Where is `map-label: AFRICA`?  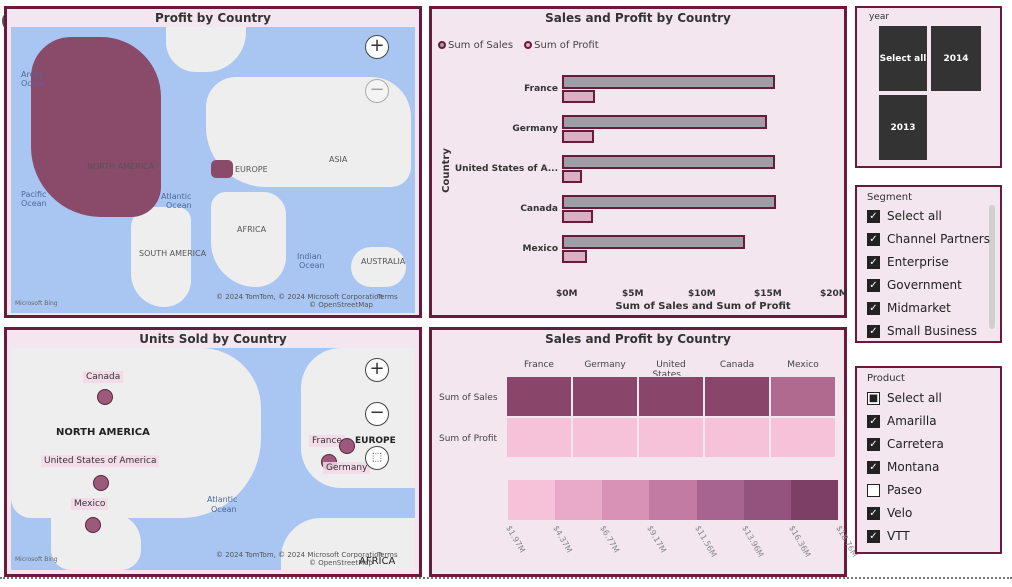
map-label: AFRICA is located at coordinates (252, 229).